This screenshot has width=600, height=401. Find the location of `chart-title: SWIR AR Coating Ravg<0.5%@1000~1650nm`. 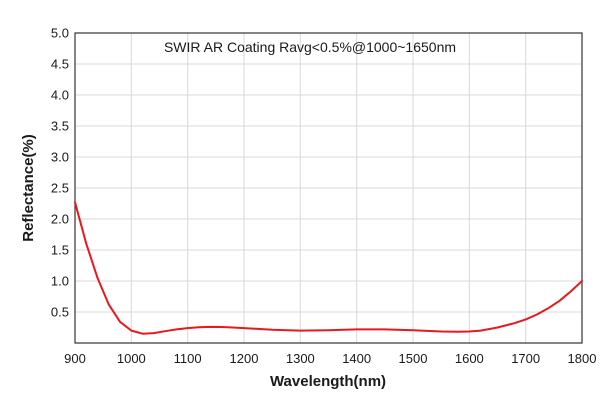

chart-title: SWIR AR Coating Ravg<0.5%@1000~1650nm is located at coordinates (310, 47).